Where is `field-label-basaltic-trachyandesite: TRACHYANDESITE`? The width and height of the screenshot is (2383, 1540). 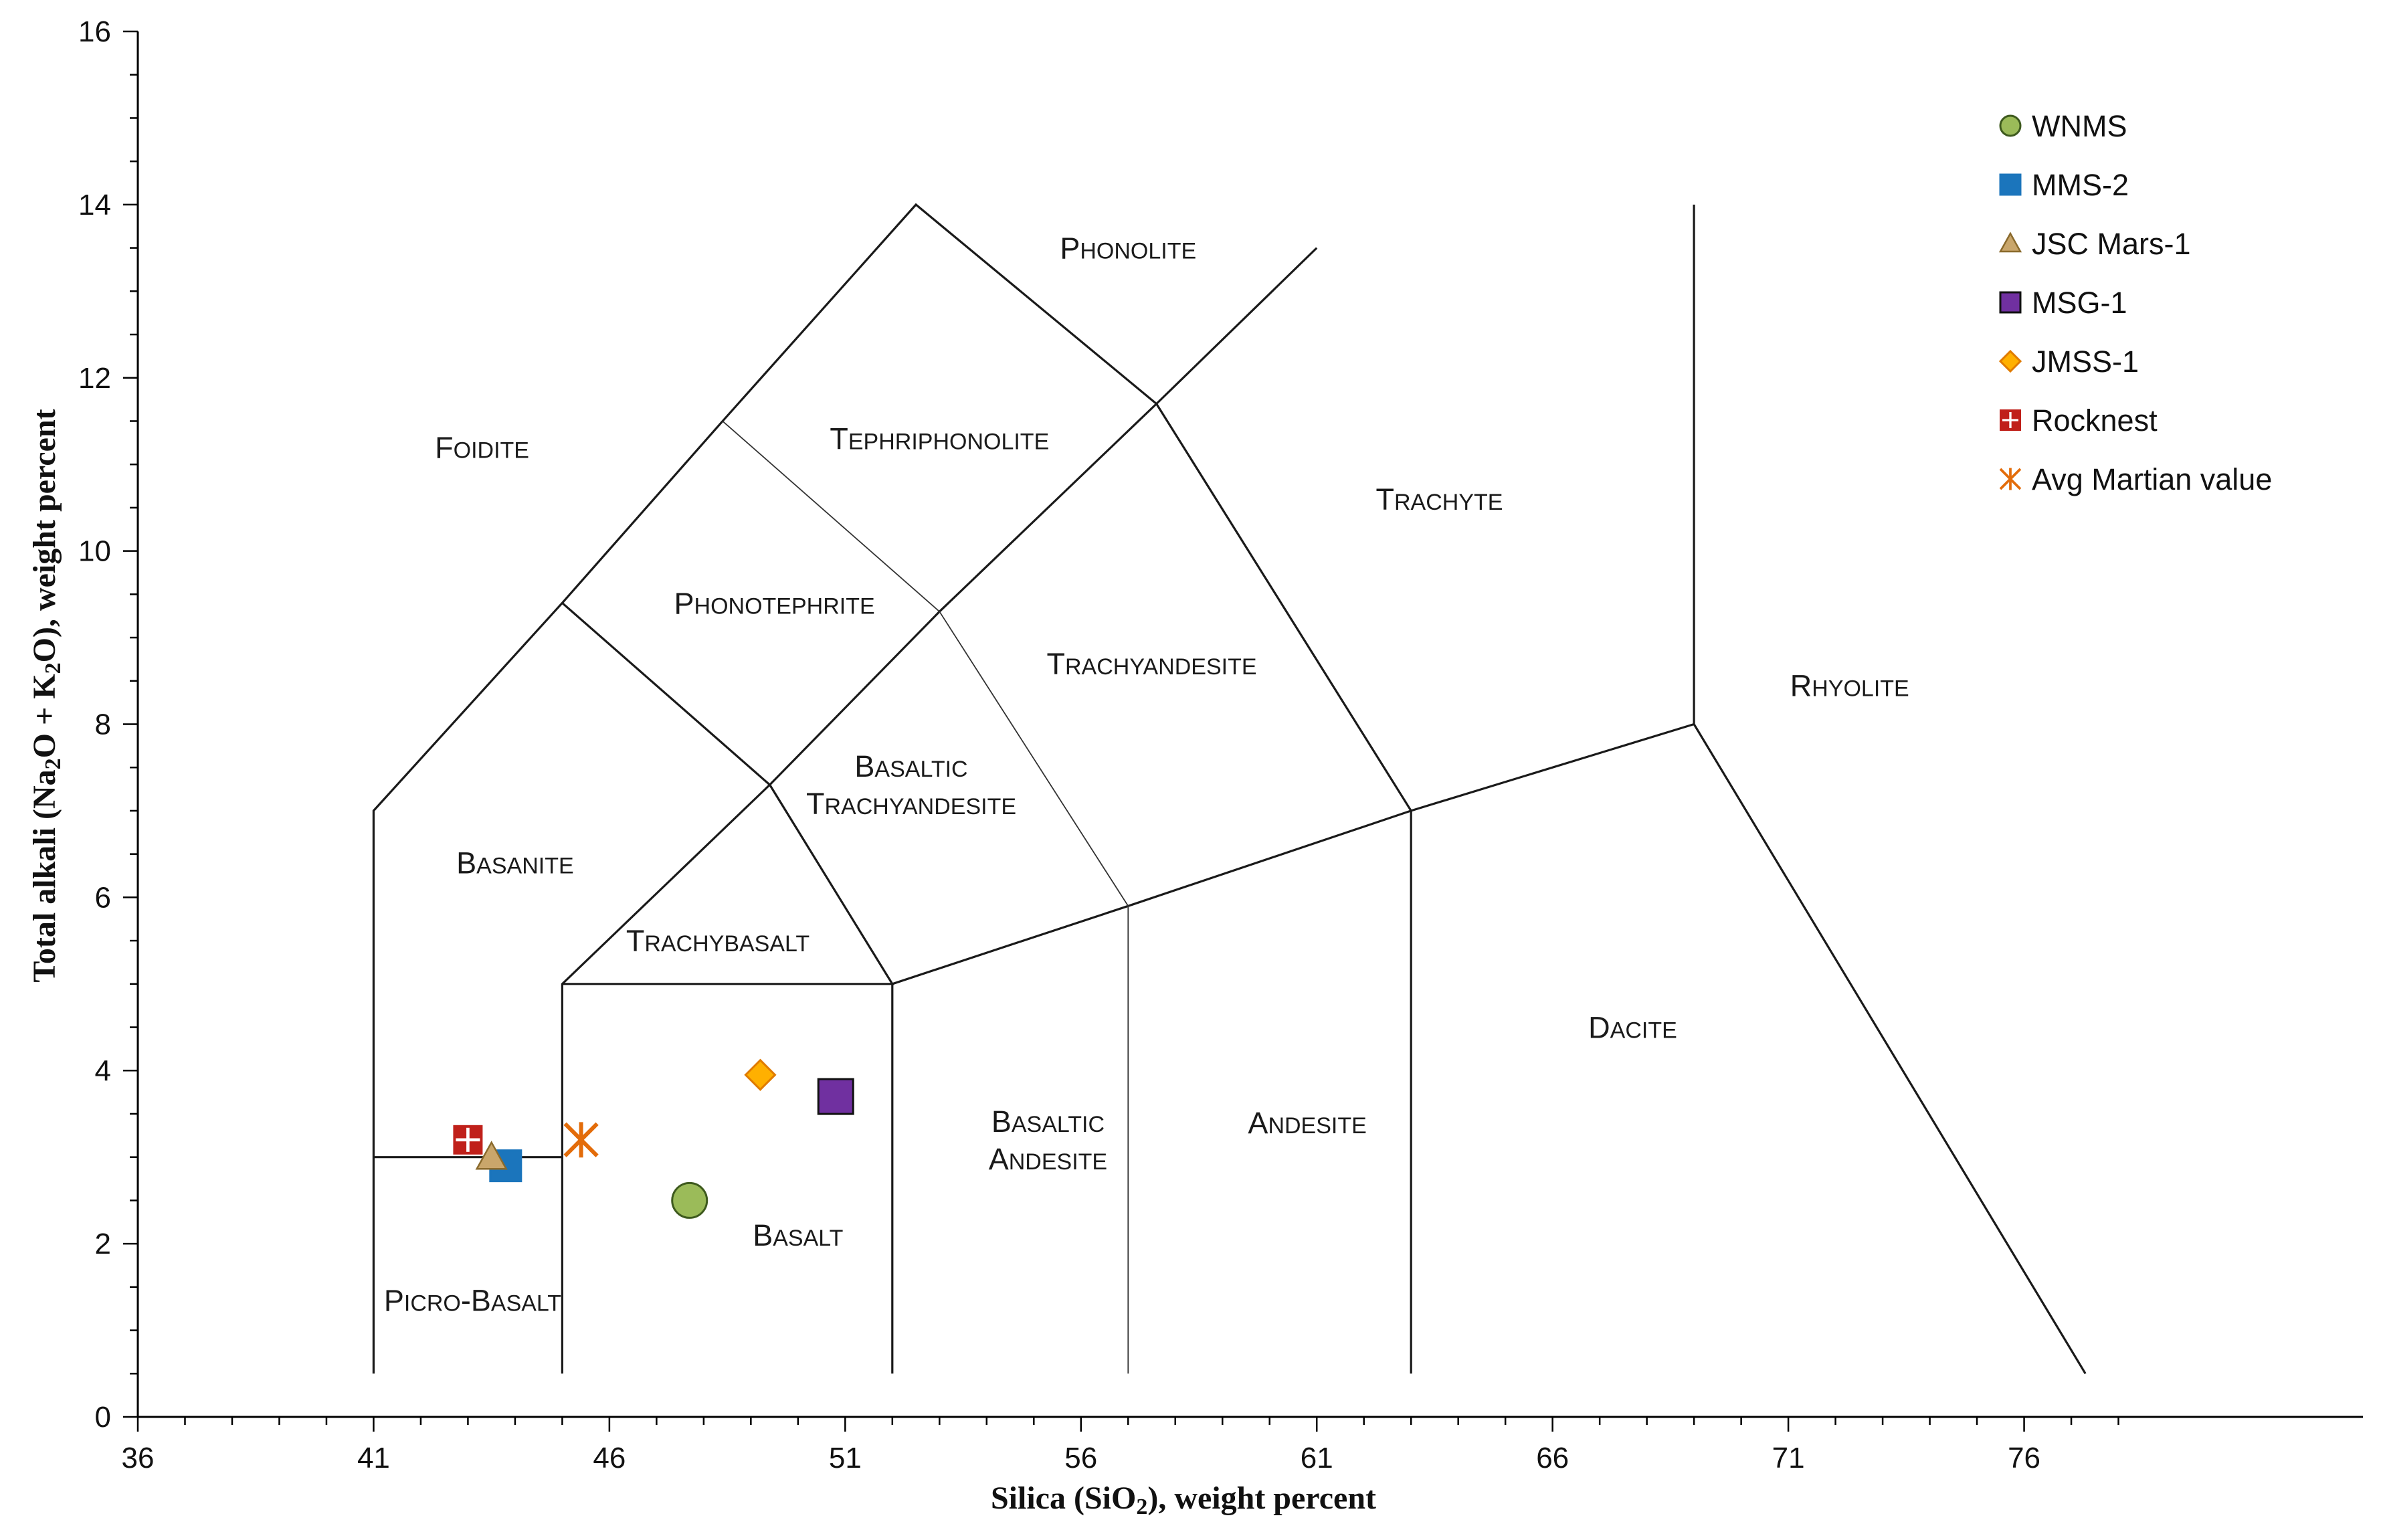
field-label-basaltic-trachyandesite: TRACHYANDESITE is located at coordinates (911, 804).